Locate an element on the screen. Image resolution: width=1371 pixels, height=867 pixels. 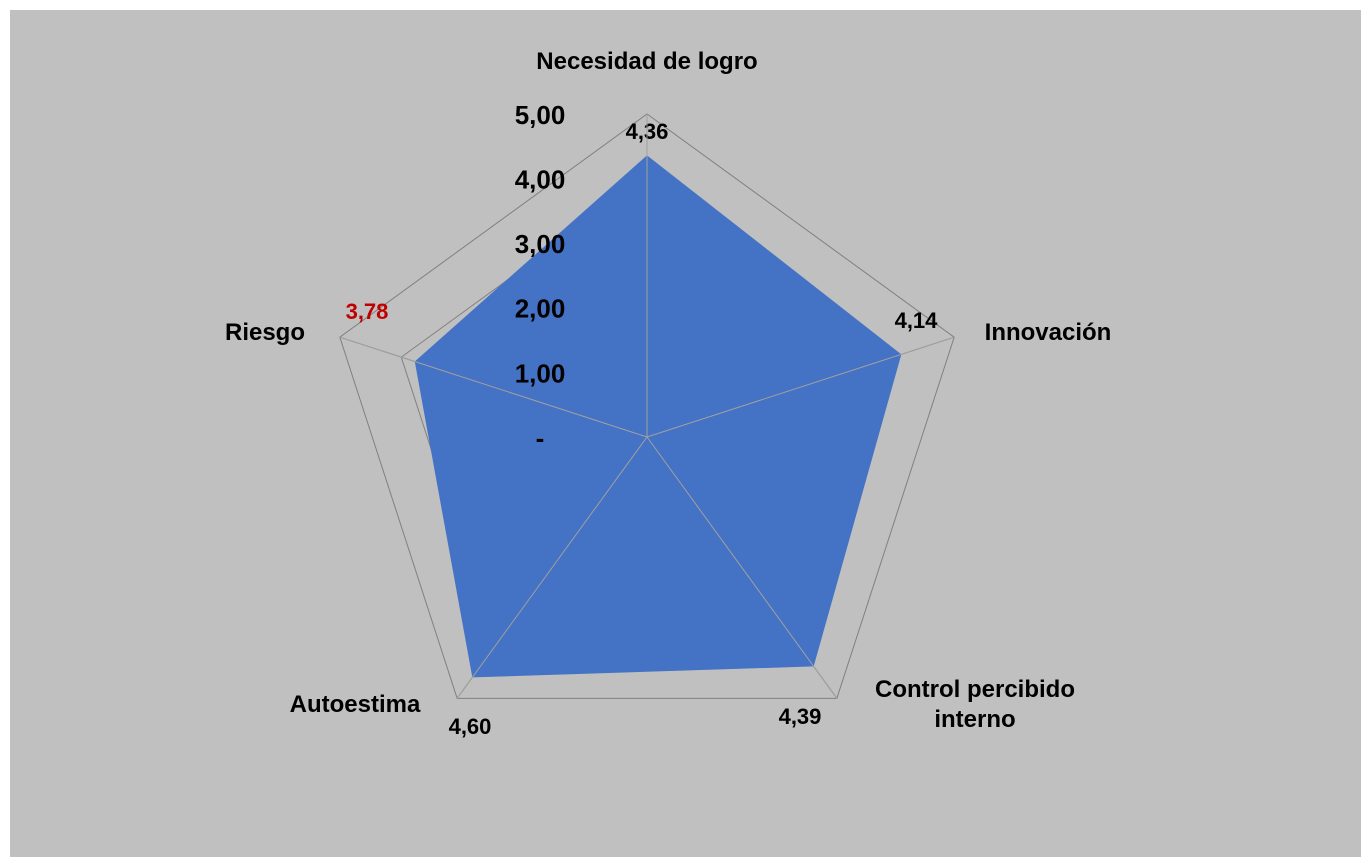
r-tick-label: 2,00 is located at coordinates (540, 309).